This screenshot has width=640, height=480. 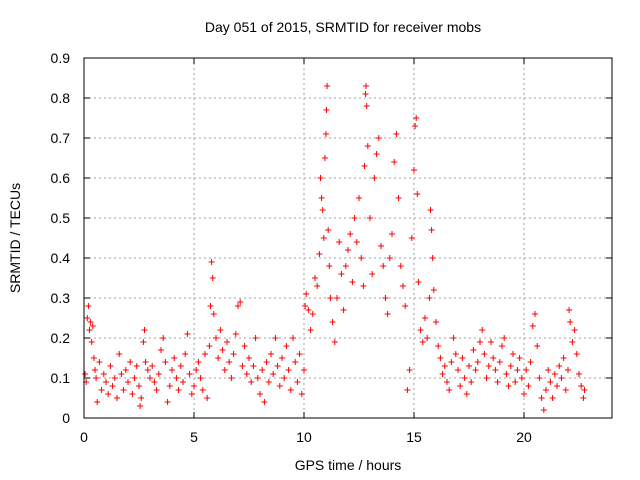 What do you see at coordinates (61, 178) in the screenshot?
I see `y-tick-label: 0.6` at bounding box center [61, 178].